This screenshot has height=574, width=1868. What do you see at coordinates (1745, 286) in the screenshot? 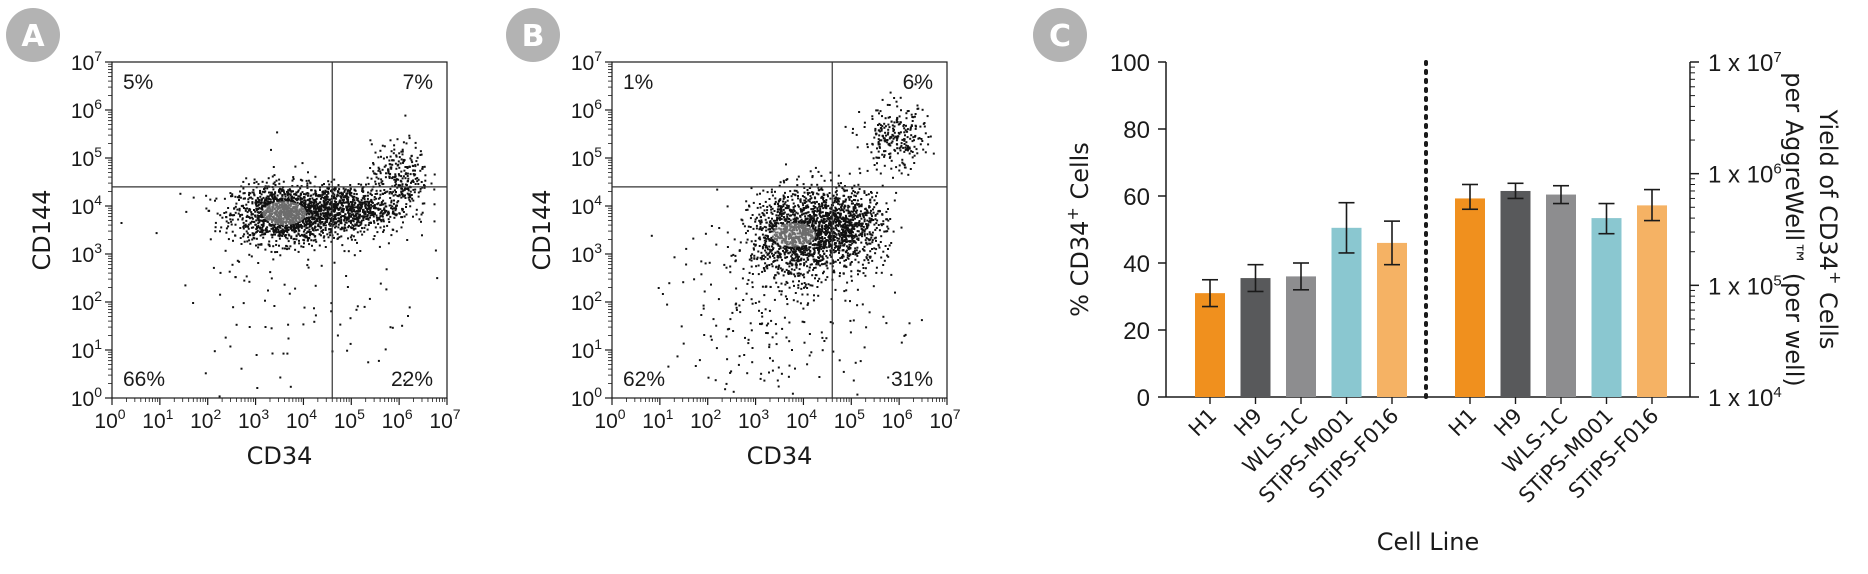
I see `right-tick-label: 1 x 10⁵` at bounding box center [1745, 286].